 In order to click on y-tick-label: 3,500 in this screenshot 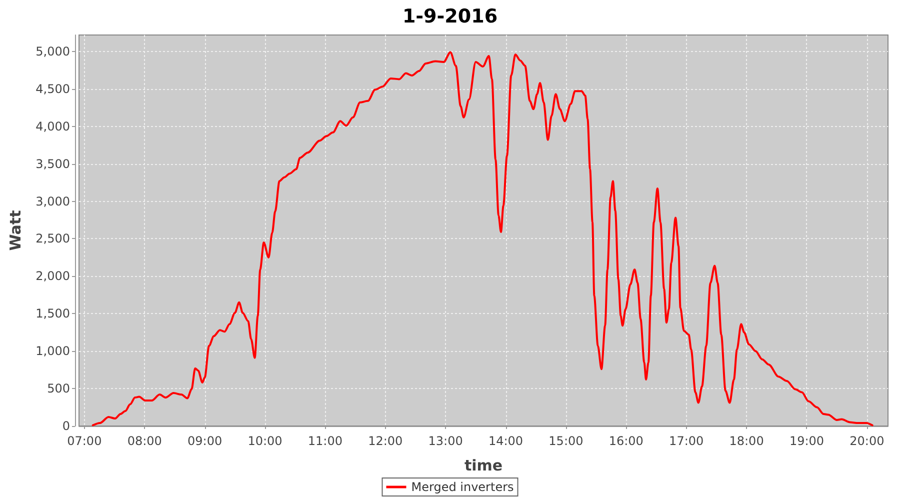, I will do `click(53, 163)`.